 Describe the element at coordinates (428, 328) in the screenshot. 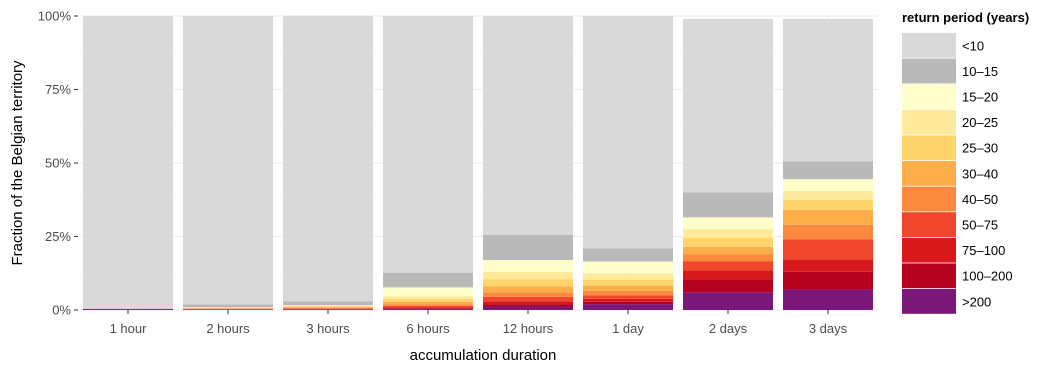

I see `x-tick-label: 6 hours` at that location.